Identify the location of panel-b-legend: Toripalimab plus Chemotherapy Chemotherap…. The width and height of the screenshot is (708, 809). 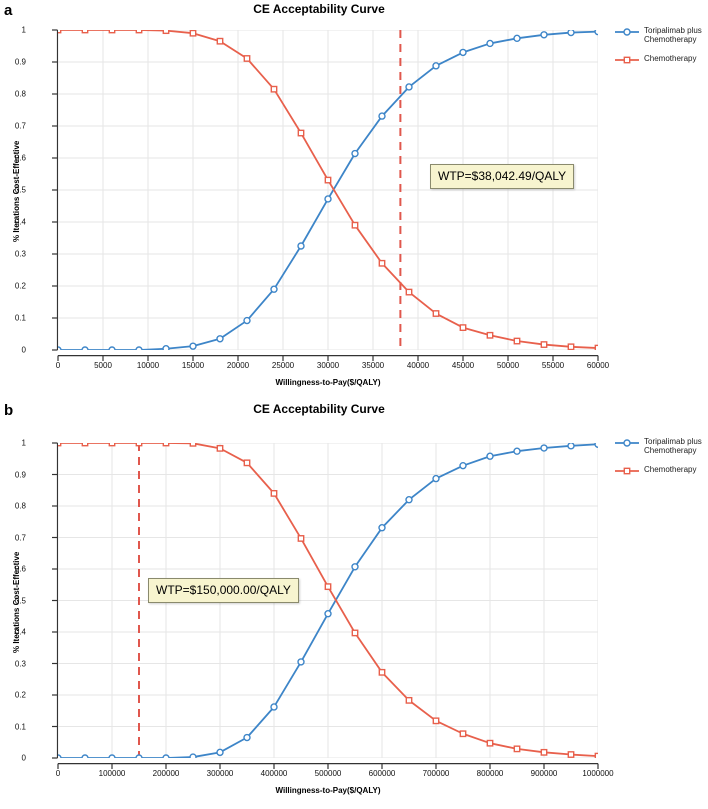
(661, 461).